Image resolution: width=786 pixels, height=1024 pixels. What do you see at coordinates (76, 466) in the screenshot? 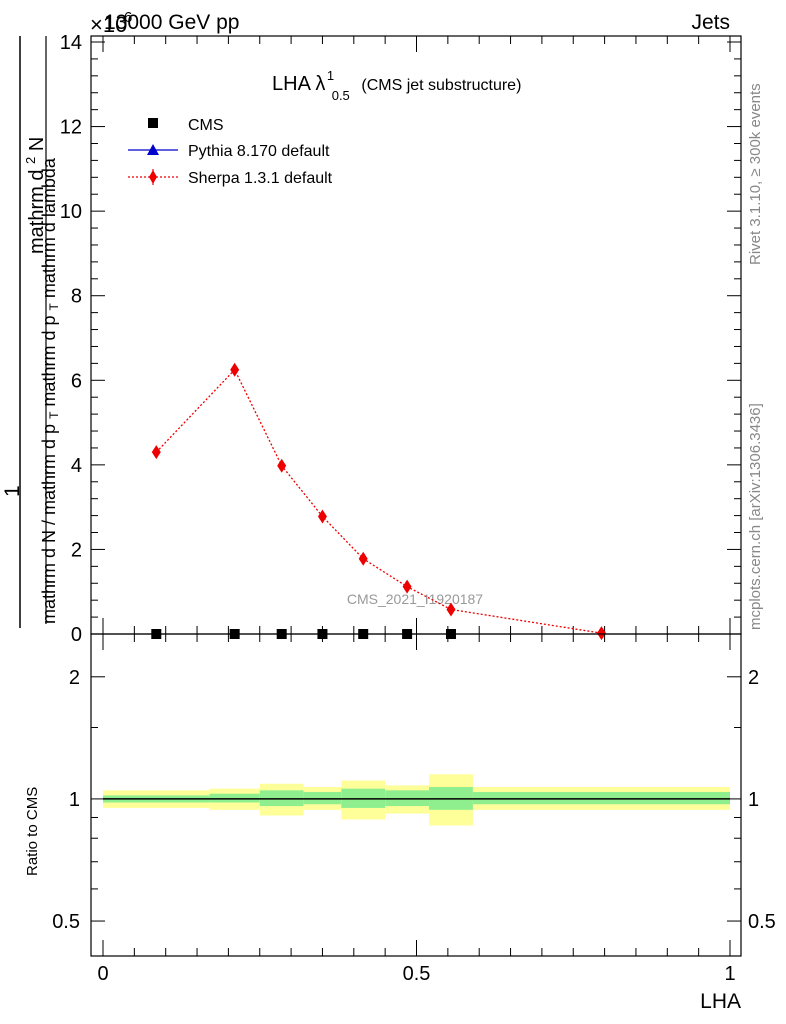
I see `main-ytick-label: 4` at bounding box center [76, 466].